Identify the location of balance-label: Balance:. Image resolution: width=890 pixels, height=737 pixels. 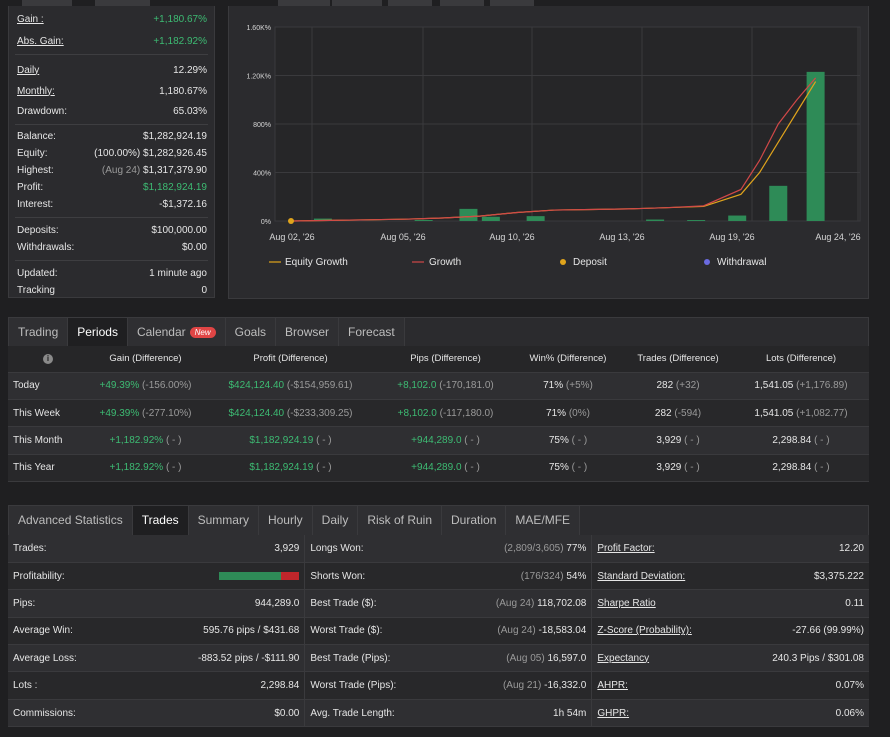
(36, 136).